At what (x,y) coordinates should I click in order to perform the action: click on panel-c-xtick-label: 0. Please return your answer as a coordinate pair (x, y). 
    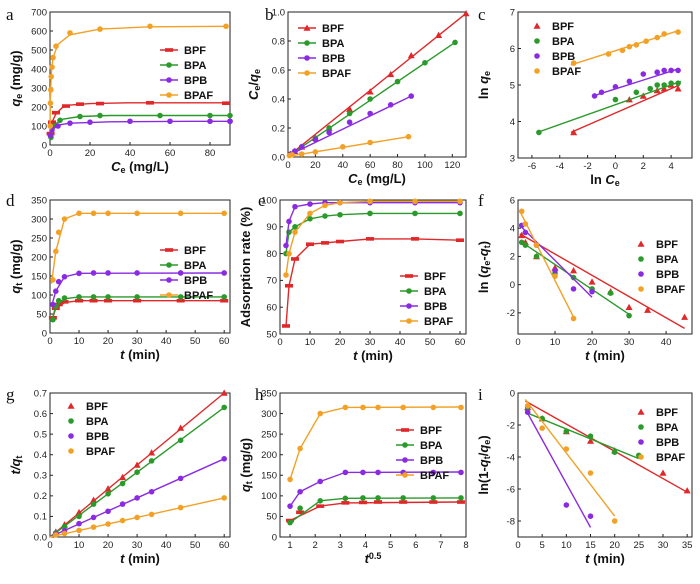
    Looking at the image, I should click on (615, 166).